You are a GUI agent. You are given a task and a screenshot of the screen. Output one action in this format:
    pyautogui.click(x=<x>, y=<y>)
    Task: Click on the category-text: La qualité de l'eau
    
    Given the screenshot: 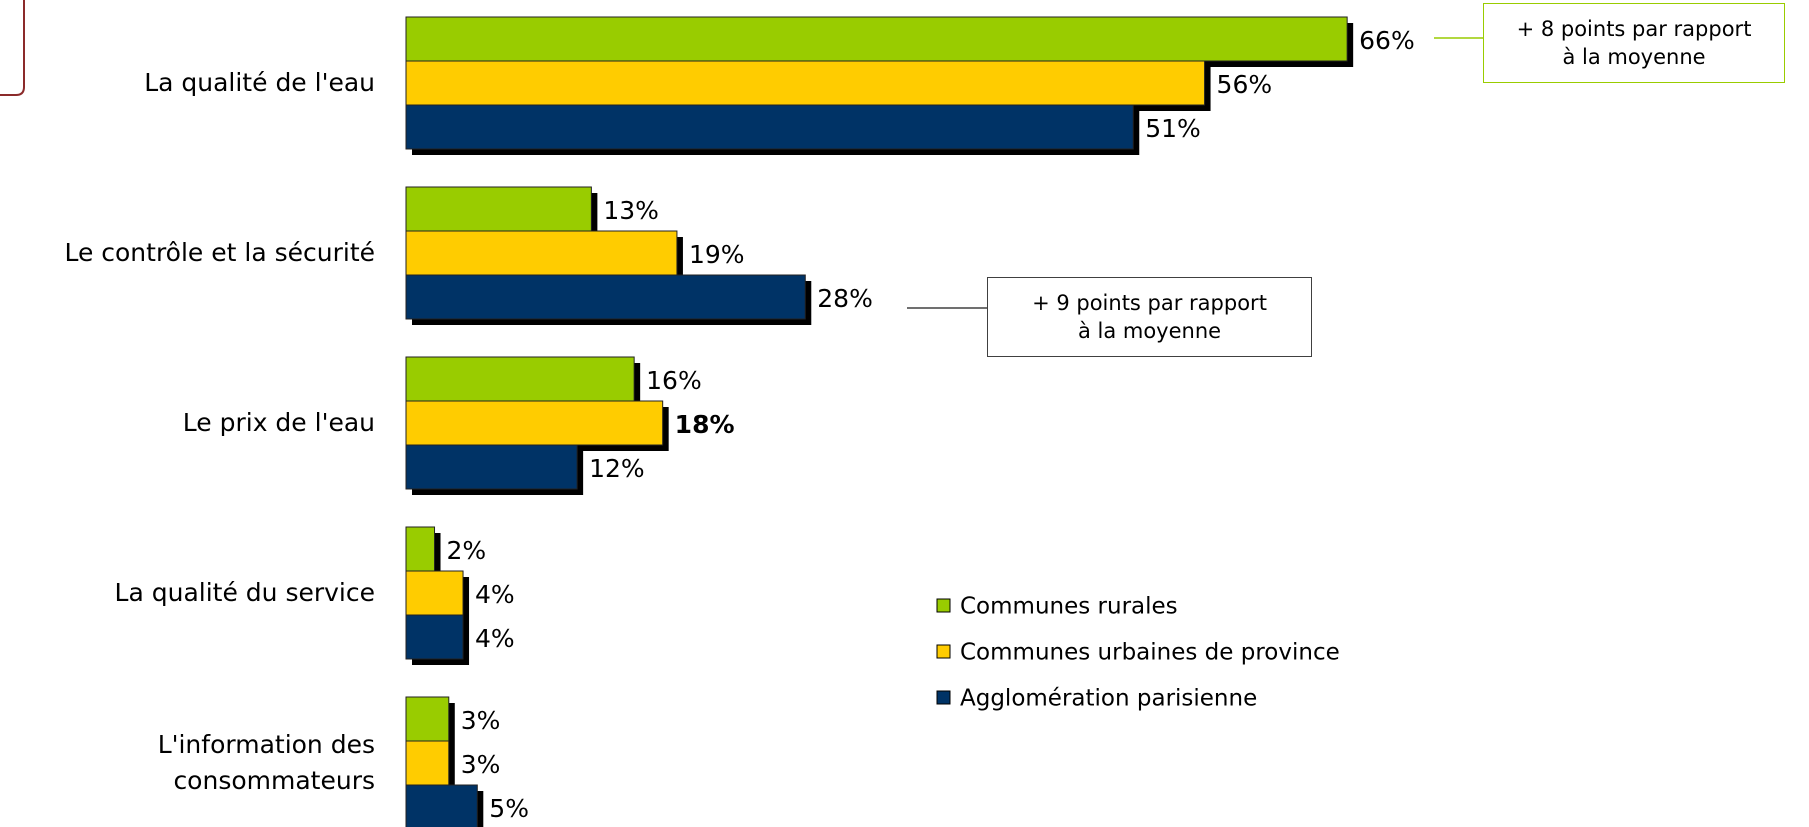 What is the action you would take?
    pyautogui.click(x=259, y=82)
    